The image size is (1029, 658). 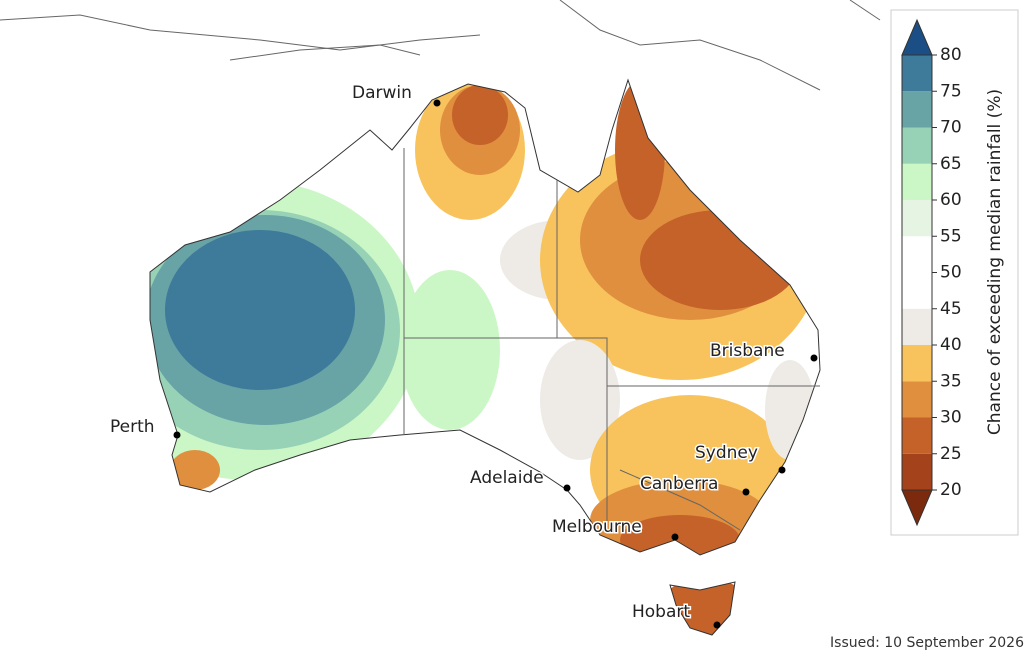 What do you see at coordinates (951, 91) in the screenshot?
I see `colorbar-tick-label: 75` at bounding box center [951, 91].